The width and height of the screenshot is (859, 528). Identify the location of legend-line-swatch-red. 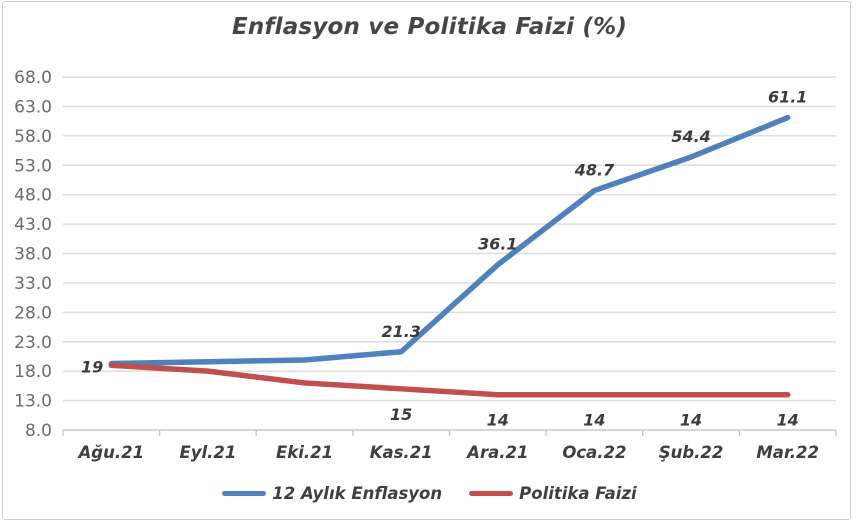
(491, 493).